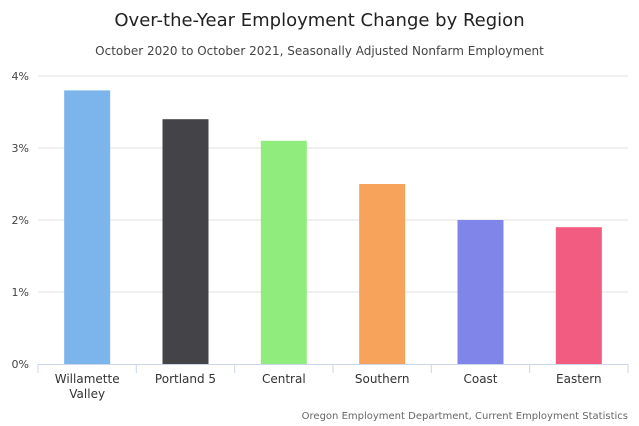 The image size is (639, 426). Describe the element at coordinates (480, 379) in the screenshot. I see `x-category-label: Coast` at that location.